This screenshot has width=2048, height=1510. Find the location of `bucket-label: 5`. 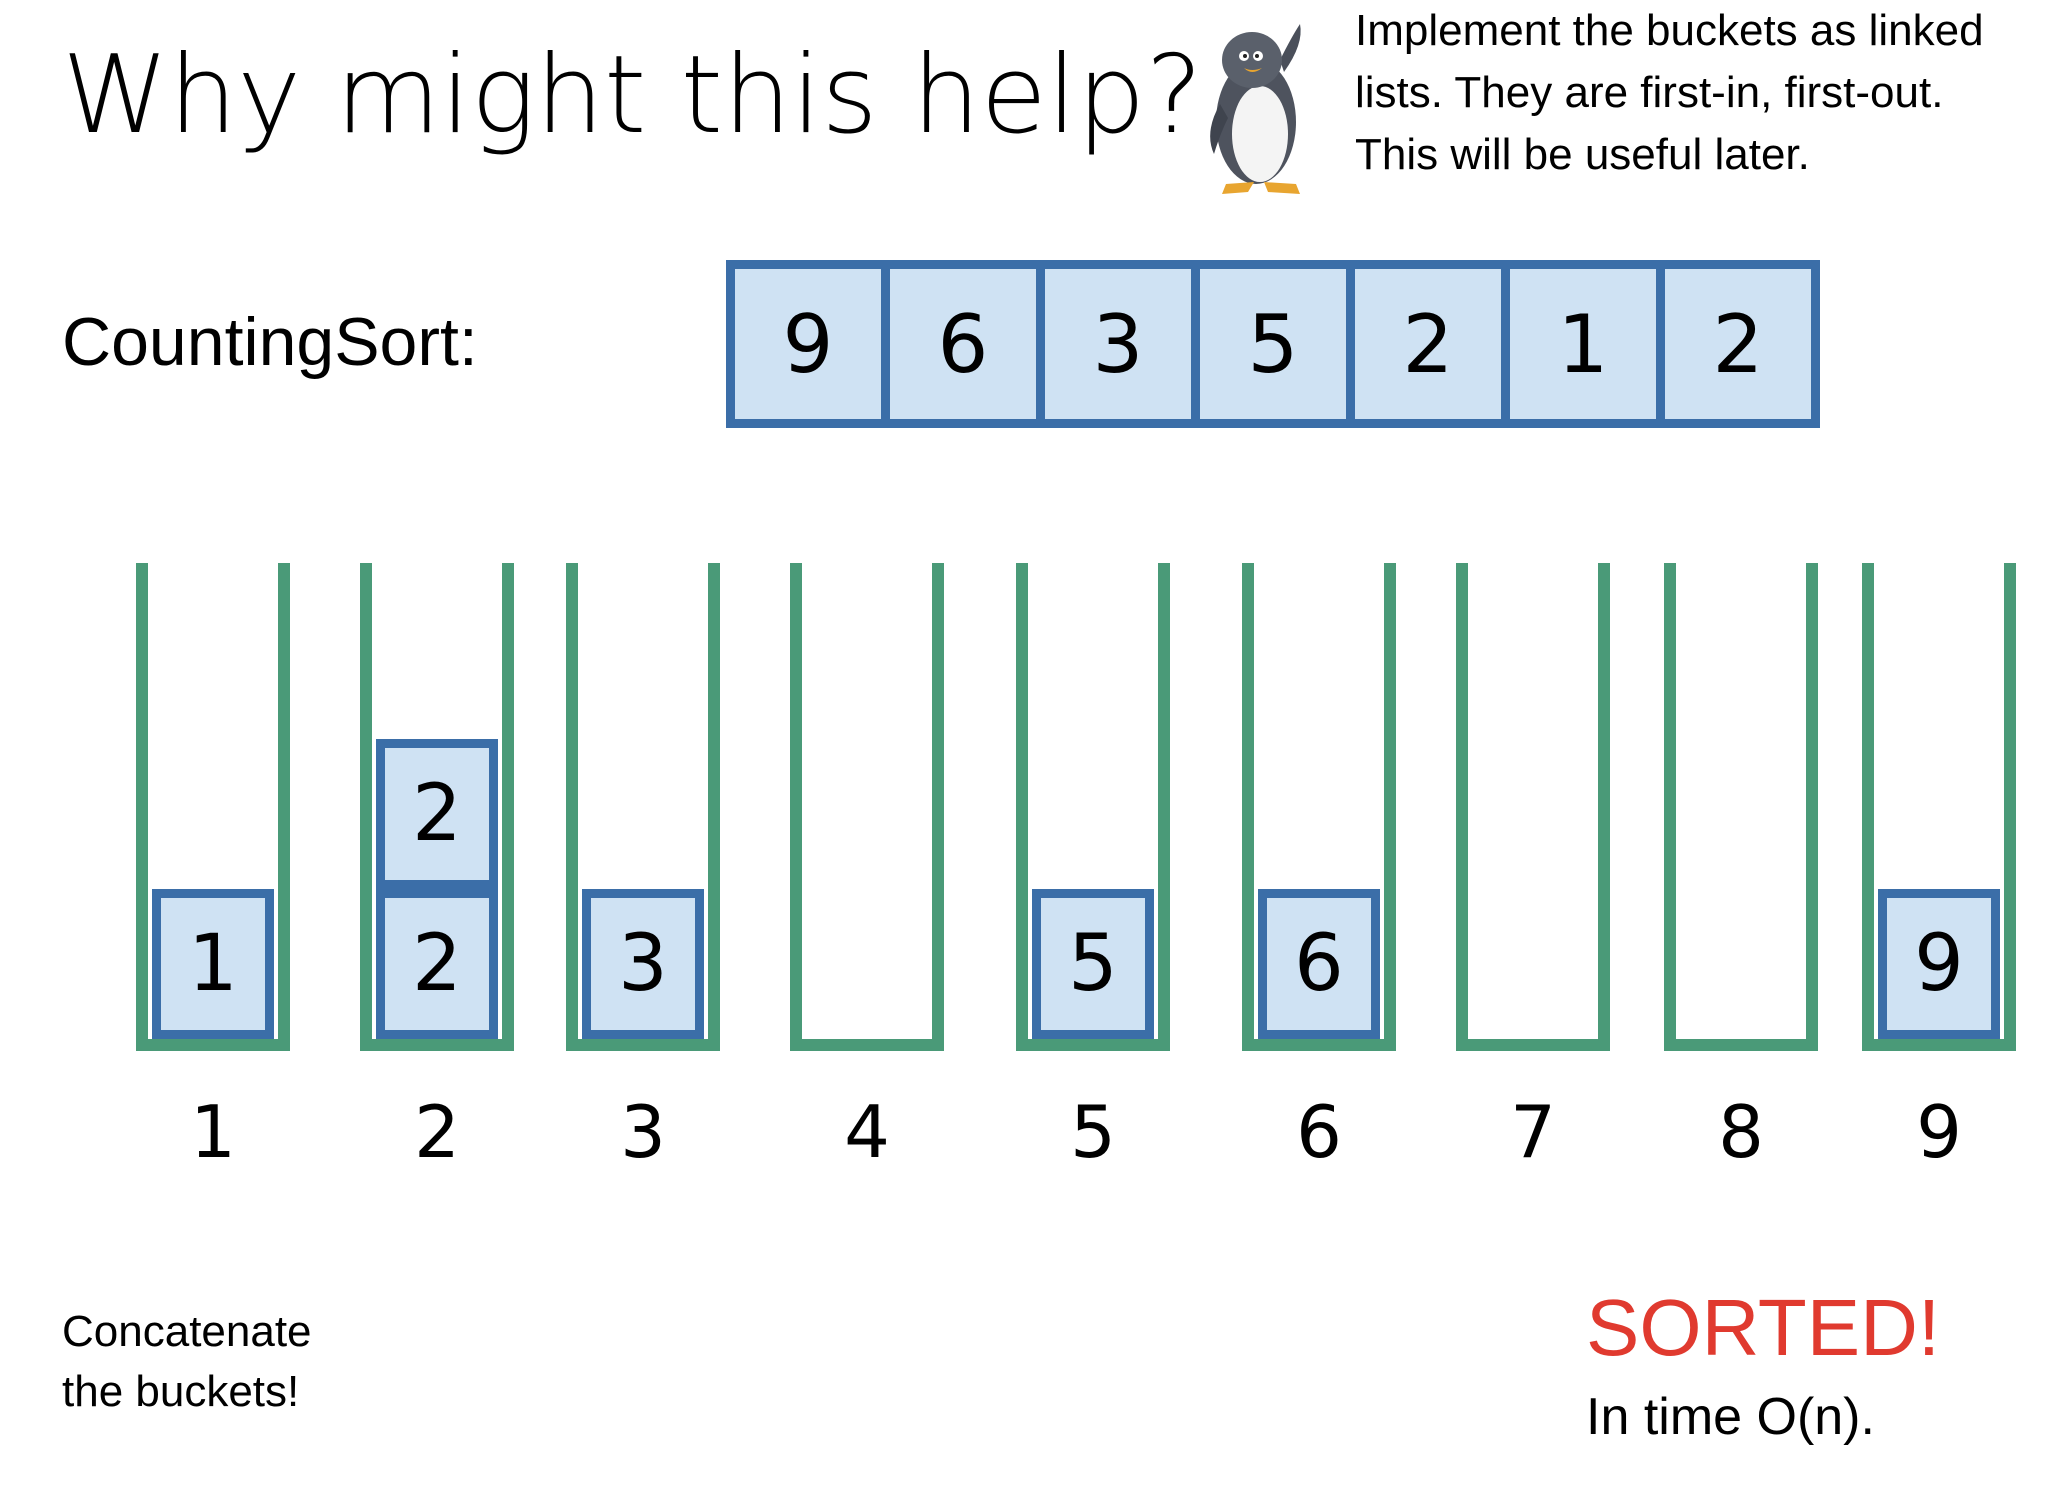

bucket-label: 5 is located at coordinates (1093, 1132).